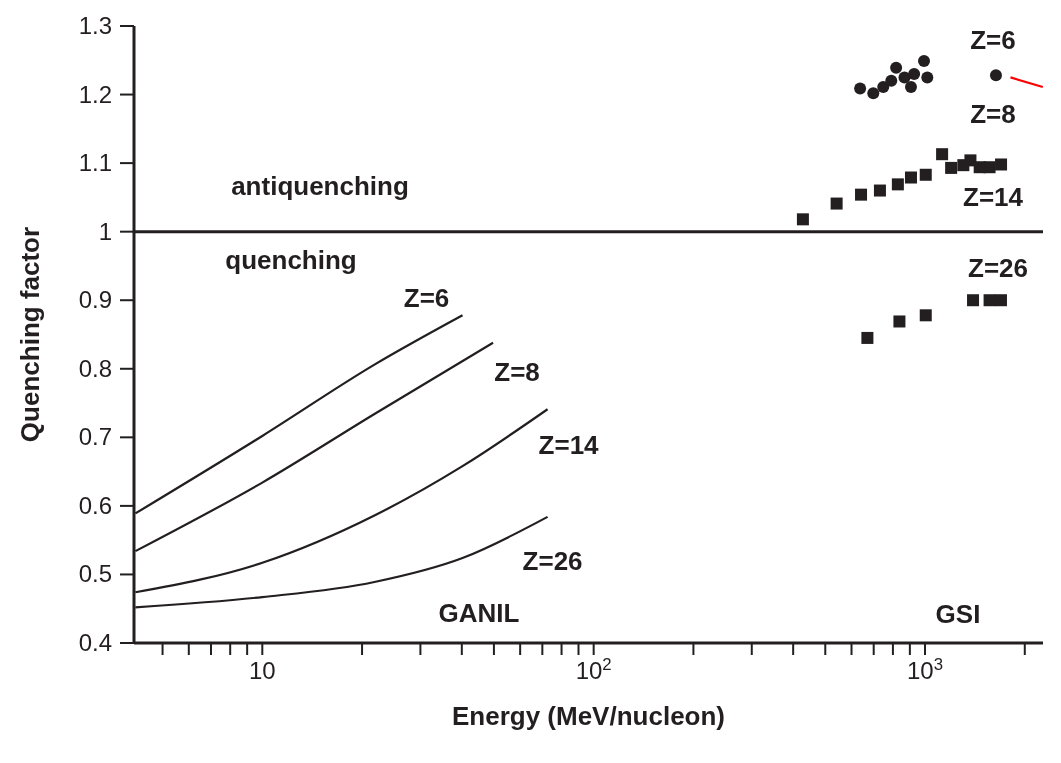 The width and height of the screenshot is (1061, 763). What do you see at coordinates (105, 231) in the screenshot?
I see `y-tick-label: 1` at bounding box center [105, 231].